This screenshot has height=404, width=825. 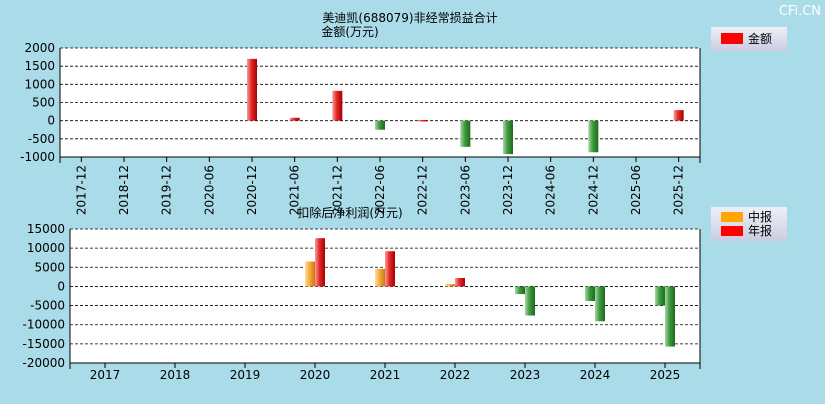 I want to click on x-tick-label: 2017-12, so click(x=81, y=190).